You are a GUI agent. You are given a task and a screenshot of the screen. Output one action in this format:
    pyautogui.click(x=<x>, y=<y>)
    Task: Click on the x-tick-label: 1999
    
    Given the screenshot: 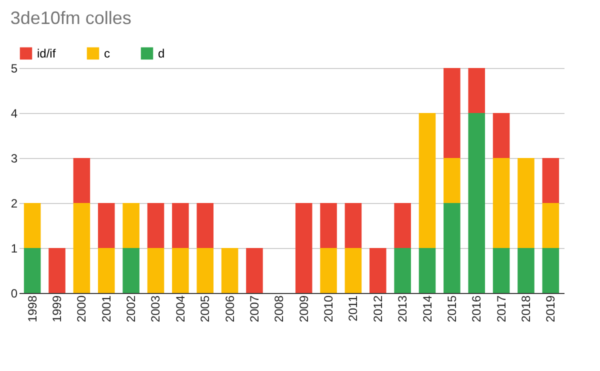 What is the action you would take?
    pyautogui.click(x=57, y=308)
    